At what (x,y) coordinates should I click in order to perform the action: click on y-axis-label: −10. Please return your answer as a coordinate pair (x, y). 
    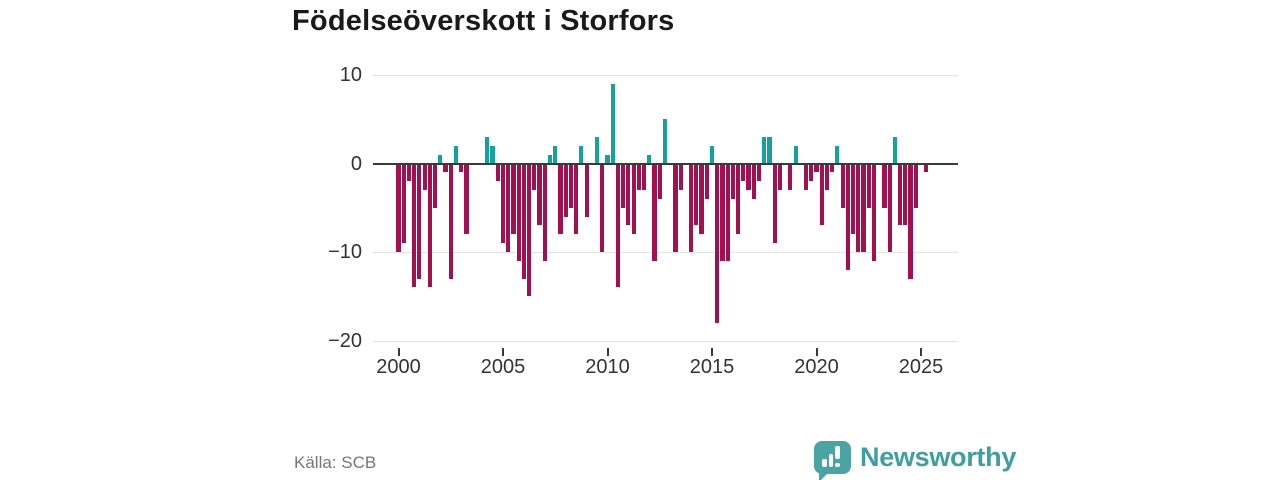
    Looking at the image, I should click on (345, 252).